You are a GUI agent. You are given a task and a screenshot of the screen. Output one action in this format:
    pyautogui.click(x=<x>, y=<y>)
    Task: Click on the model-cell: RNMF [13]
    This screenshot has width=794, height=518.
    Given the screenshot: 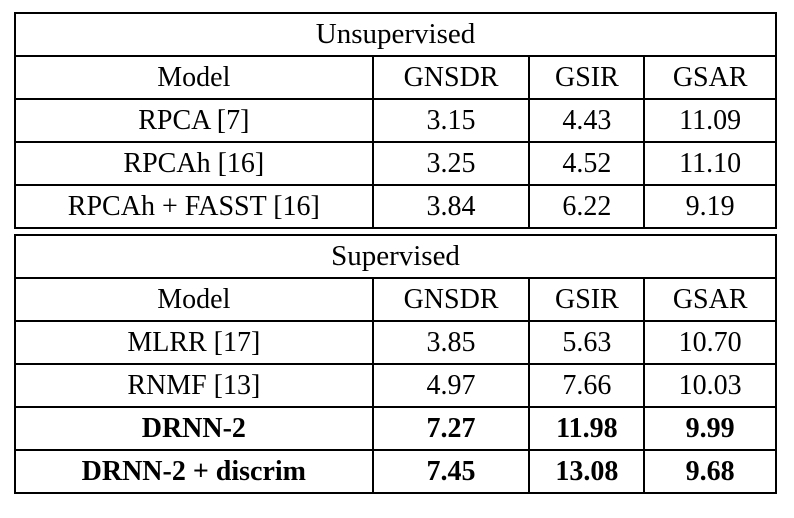 What is the action you would take?
    pyautogui.click(x=194, y=385)
    